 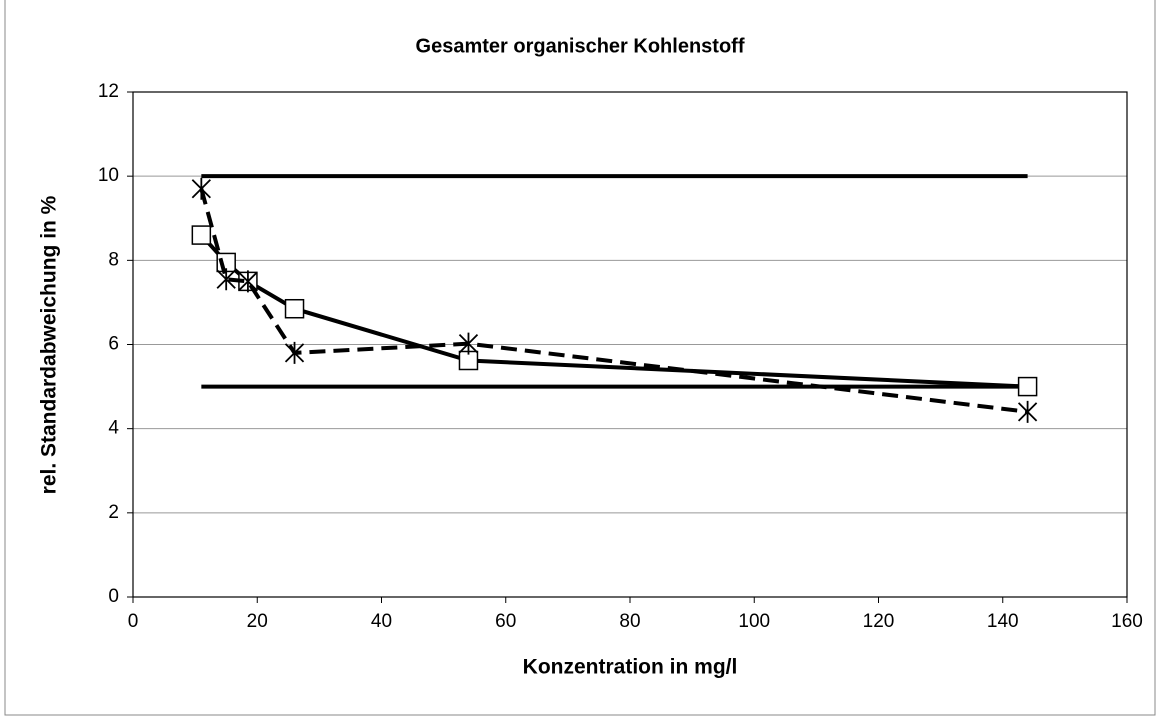 What do you see at coordinates (113, 344) in the screenshot?
I see `y-tick-label: 6` at bounding box center [113, 344].